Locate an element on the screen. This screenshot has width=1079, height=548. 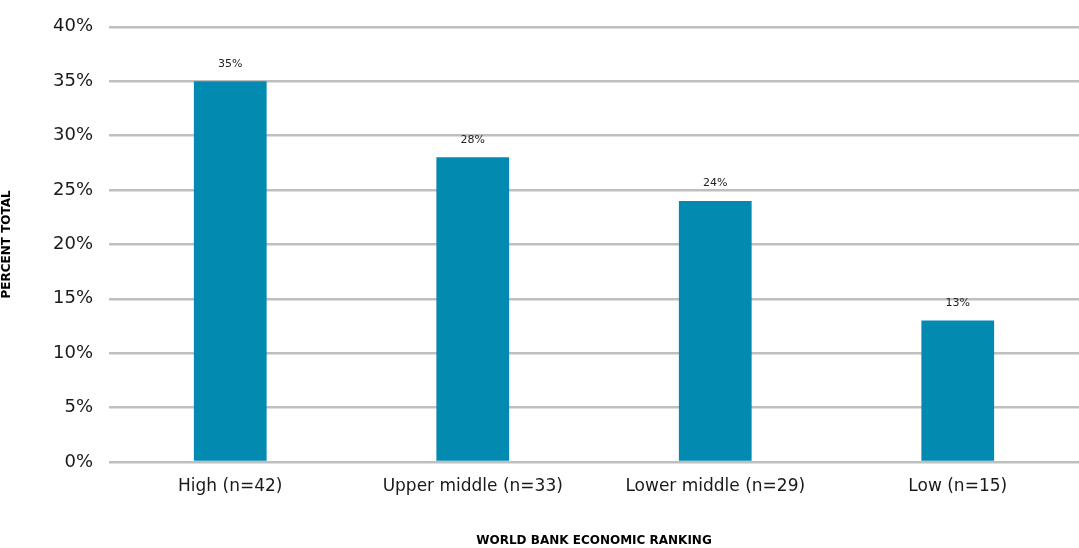
x-axis-title: WORLD BANK ECONOMIC RANKING is located at coordinates (594, 539).